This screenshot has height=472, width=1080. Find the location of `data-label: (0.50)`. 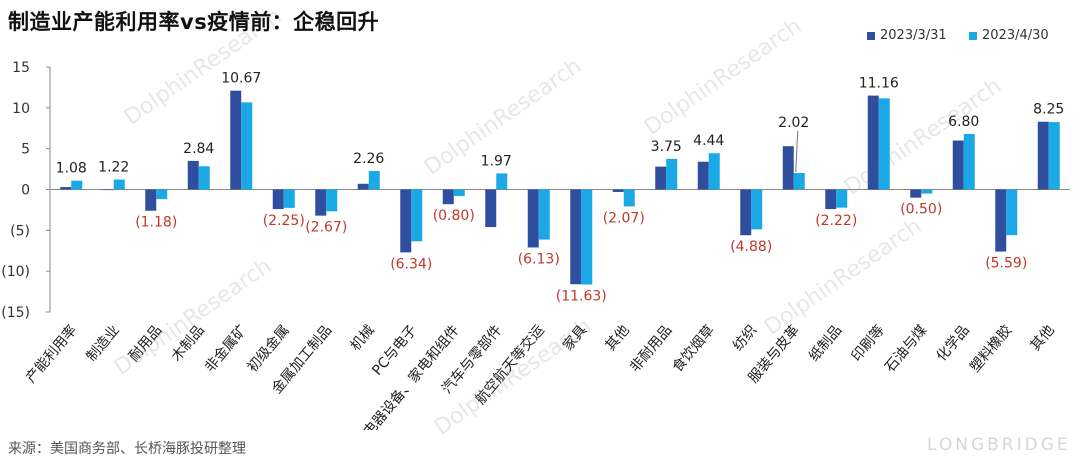

data-label: (0.50) is located at coordinates (921, 210).